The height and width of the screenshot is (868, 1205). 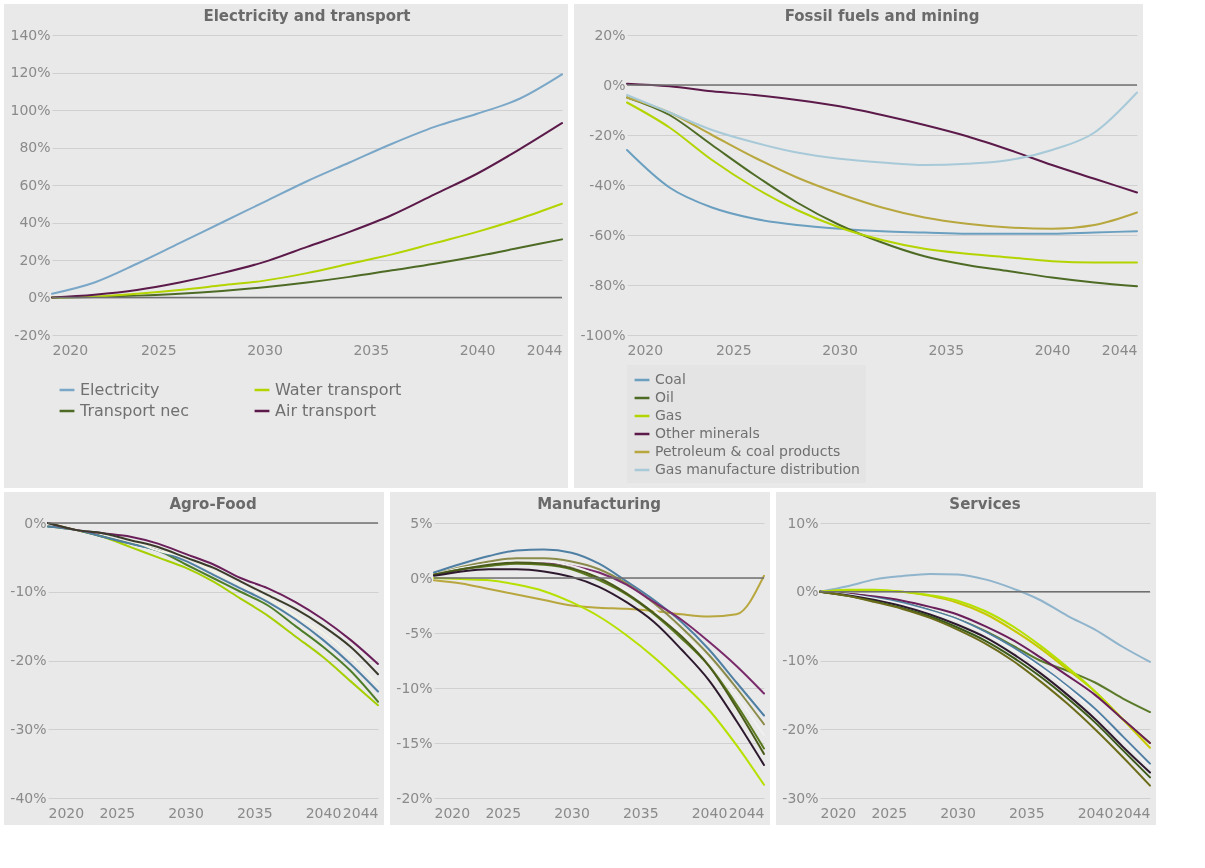 I want to click on y-tick-label: 60%, so click(x=35, y=184).